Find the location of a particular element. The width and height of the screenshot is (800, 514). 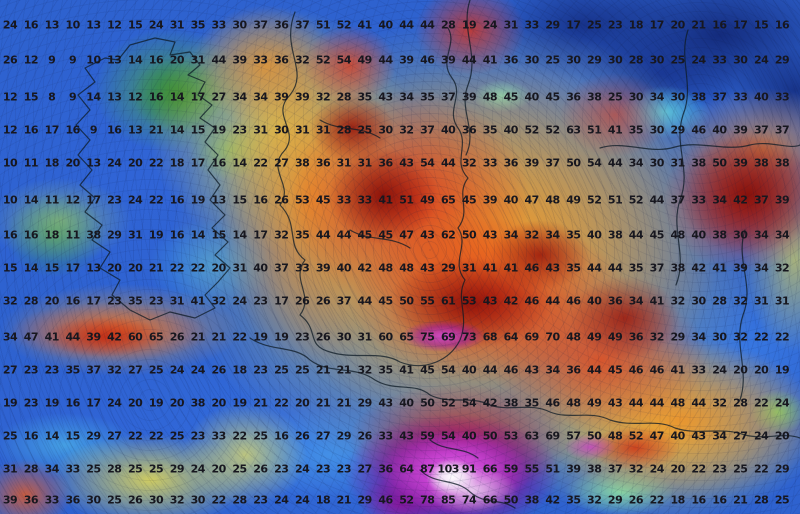

precip-value: 75 is located at coordinates (427, 337).